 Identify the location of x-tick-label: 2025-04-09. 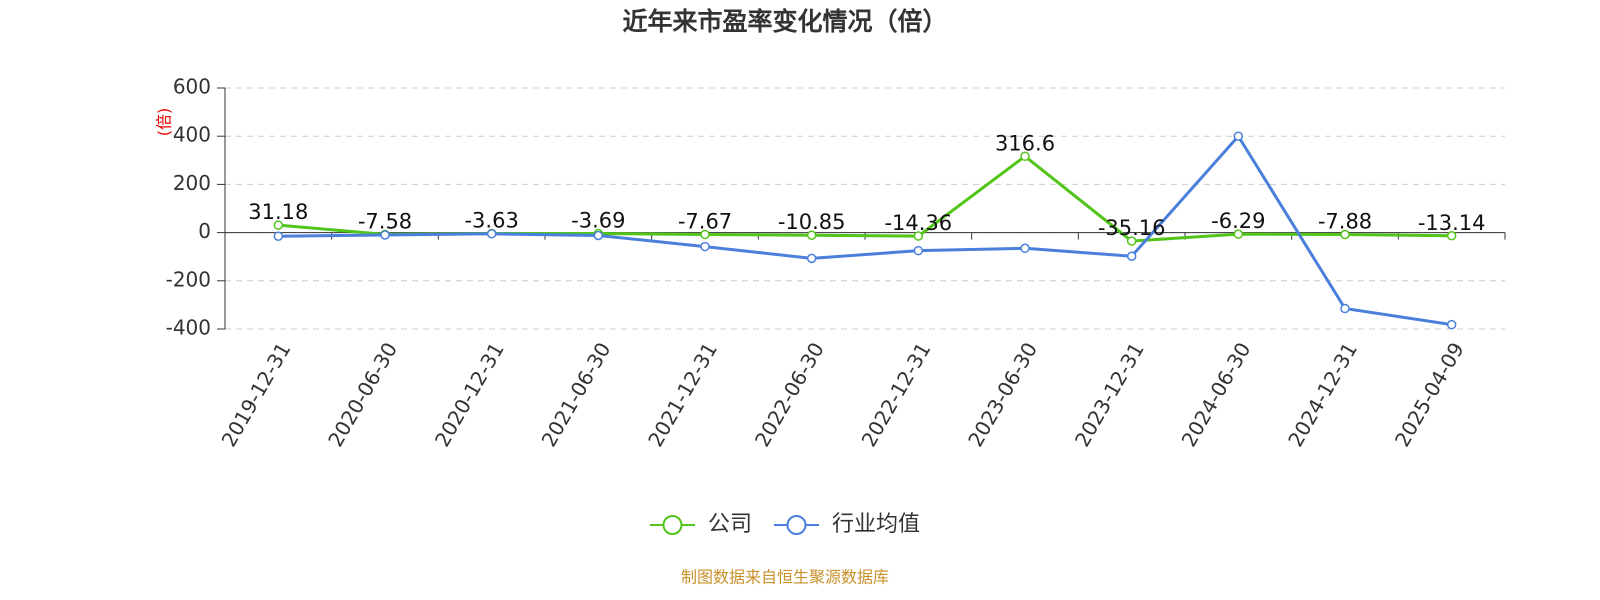
(1429, 394).